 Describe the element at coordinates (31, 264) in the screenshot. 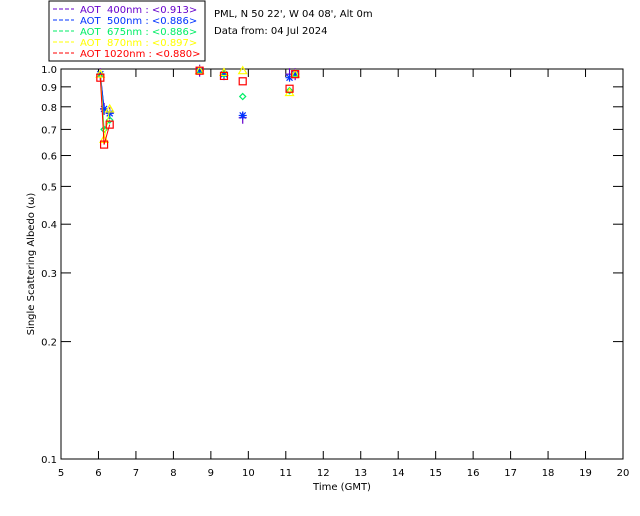

I see `y-axis-label: Single Scattering Albedo (ω)` at that location.